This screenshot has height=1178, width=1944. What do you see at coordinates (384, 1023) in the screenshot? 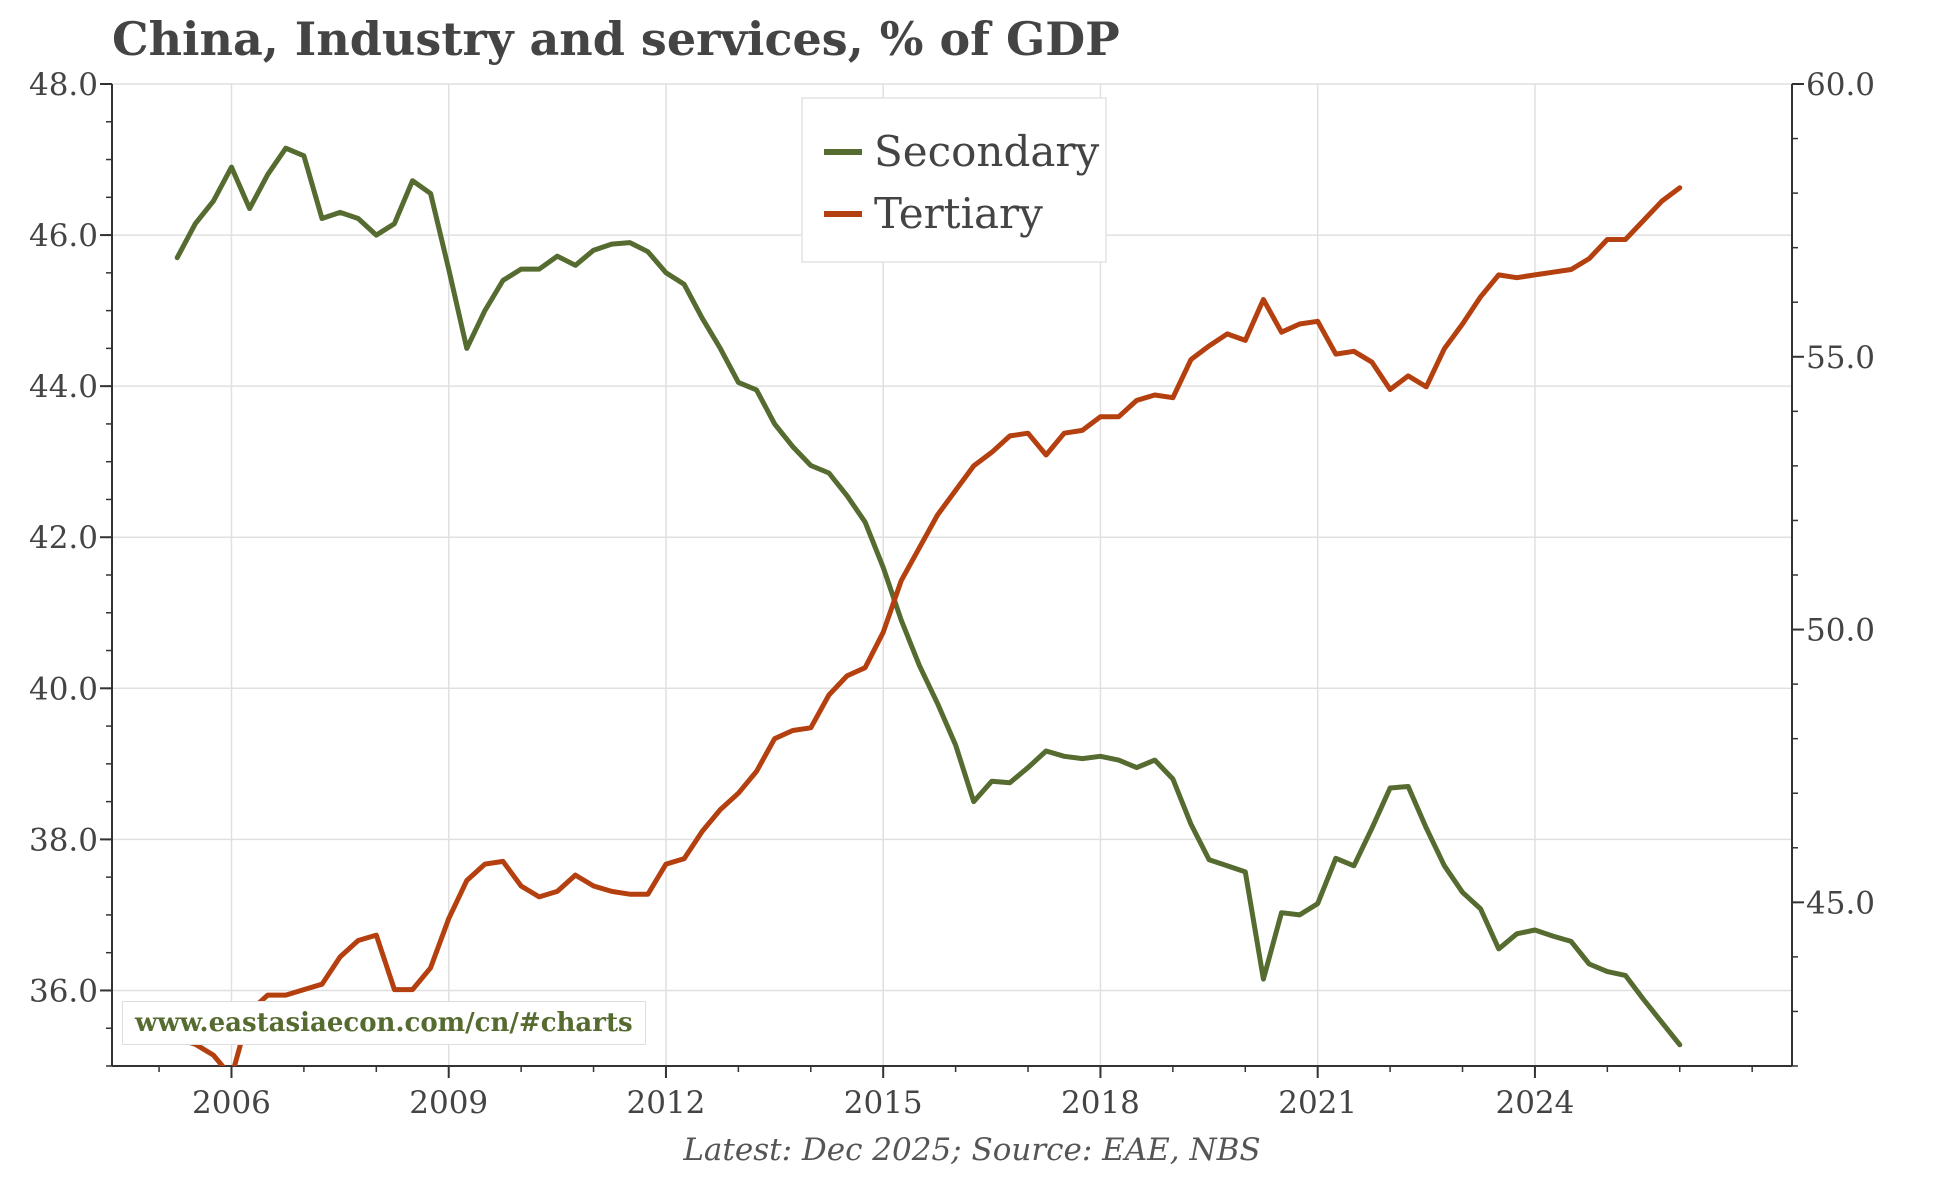
I see `watermark-url: www.eastasiaecon.com/cn/#charts` at bounding box center [384, 1023].